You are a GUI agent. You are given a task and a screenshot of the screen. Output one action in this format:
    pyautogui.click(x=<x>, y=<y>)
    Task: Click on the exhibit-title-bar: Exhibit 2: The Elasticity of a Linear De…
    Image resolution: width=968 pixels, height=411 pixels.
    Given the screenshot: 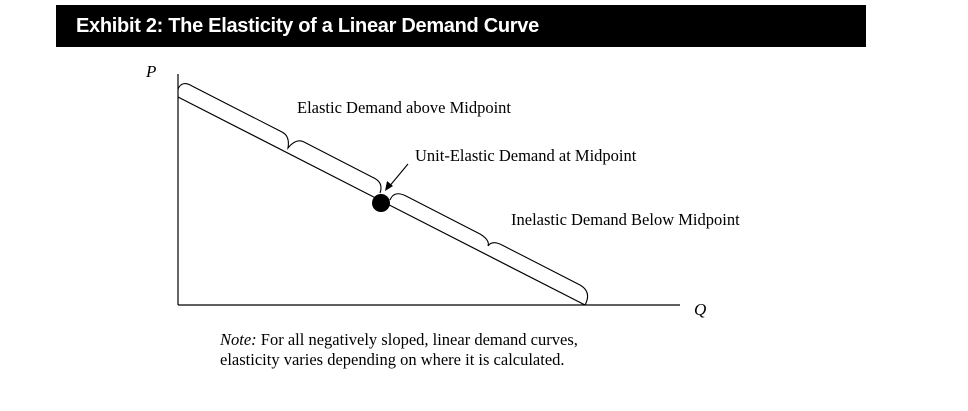 What is the action you would take?
    pyautogui.click(x=461, y=26)
    